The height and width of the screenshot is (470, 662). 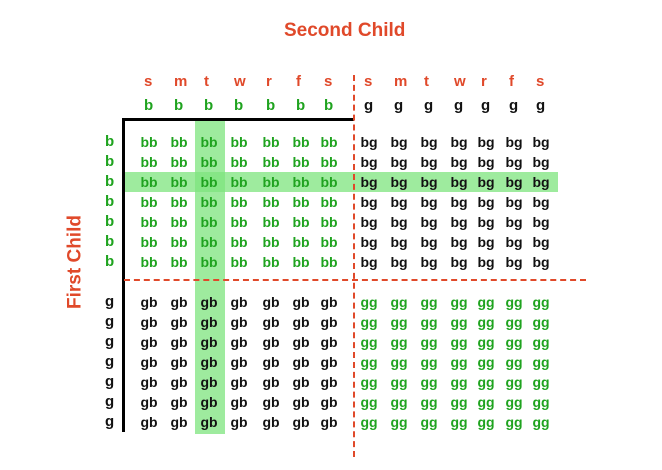 I want to click on vertical-divider, so click(x=354, y=266).